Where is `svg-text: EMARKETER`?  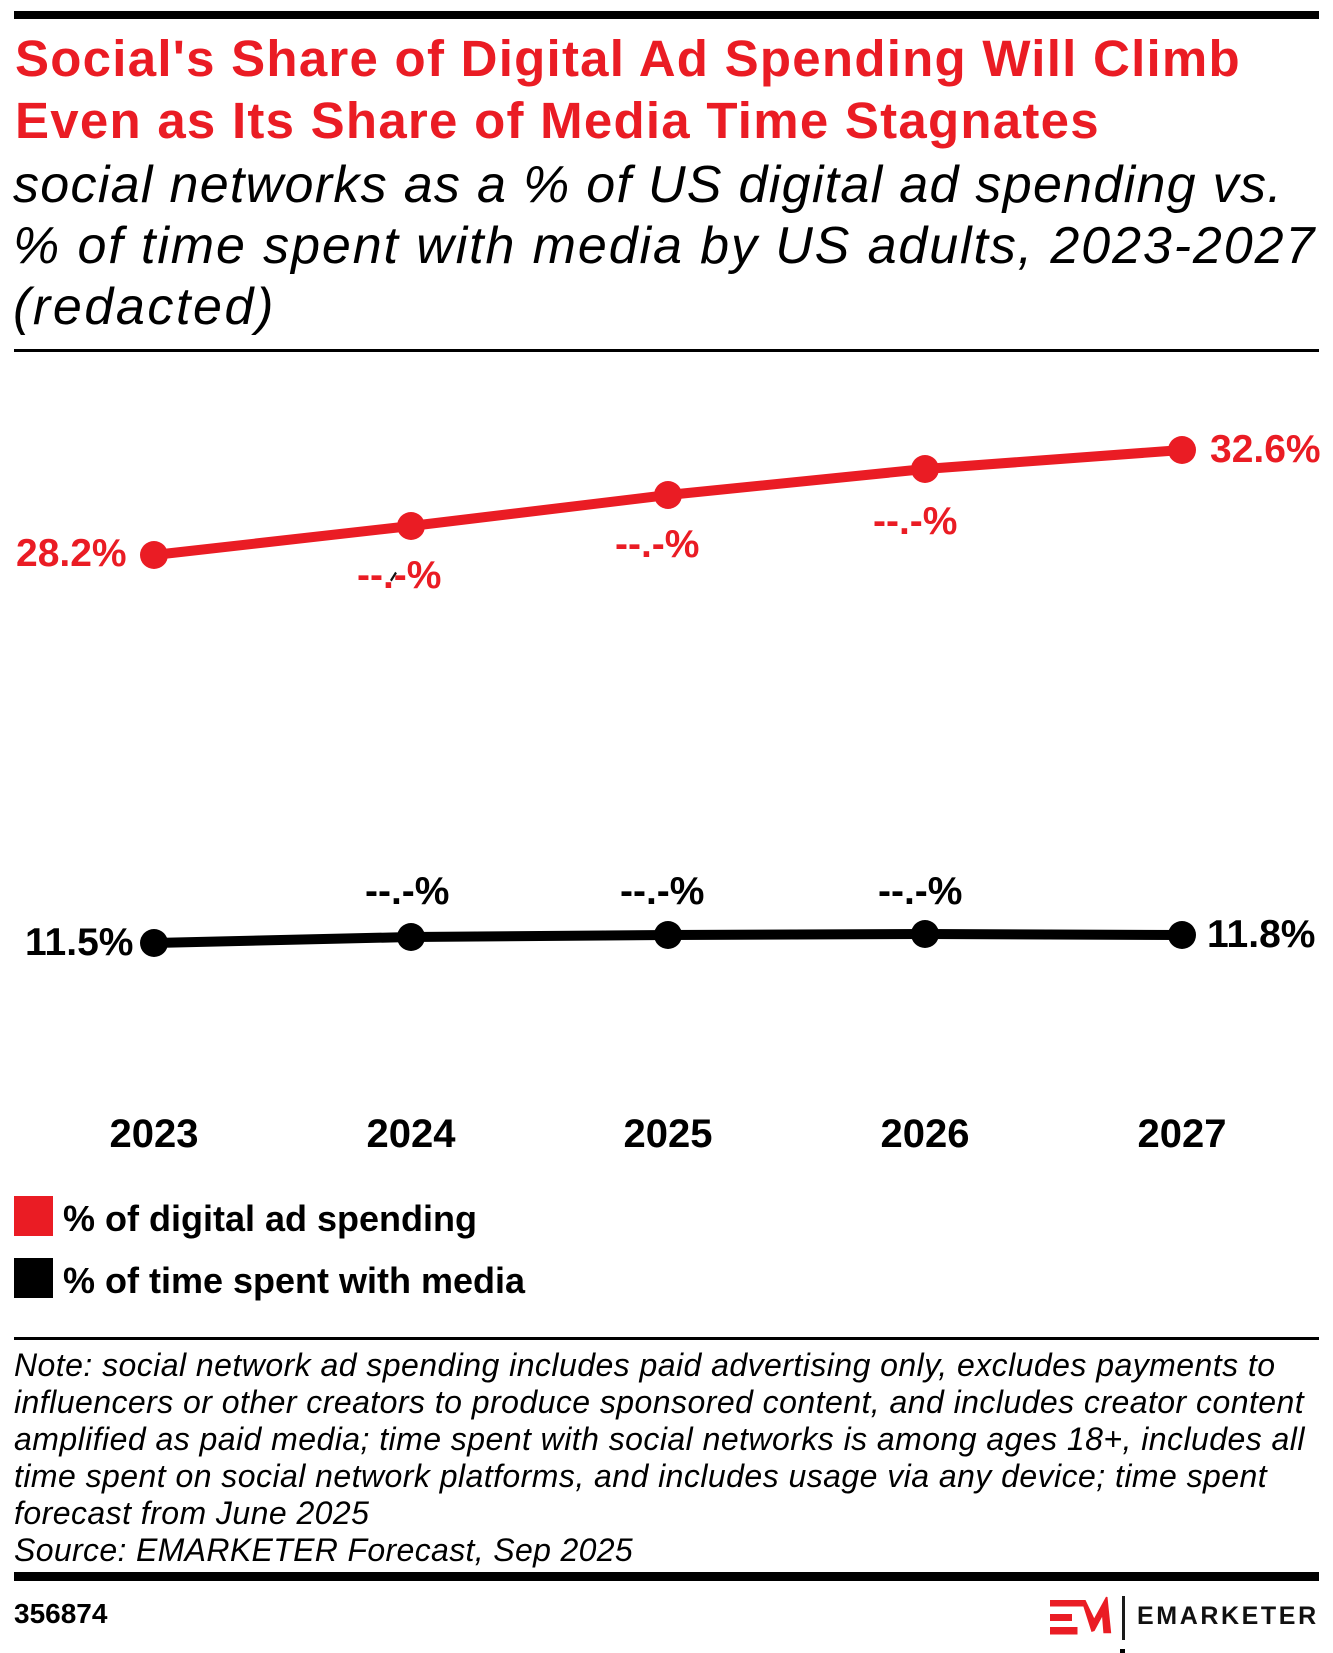 svg-text: EMARKETER is located at coordinates (1228, 1616).